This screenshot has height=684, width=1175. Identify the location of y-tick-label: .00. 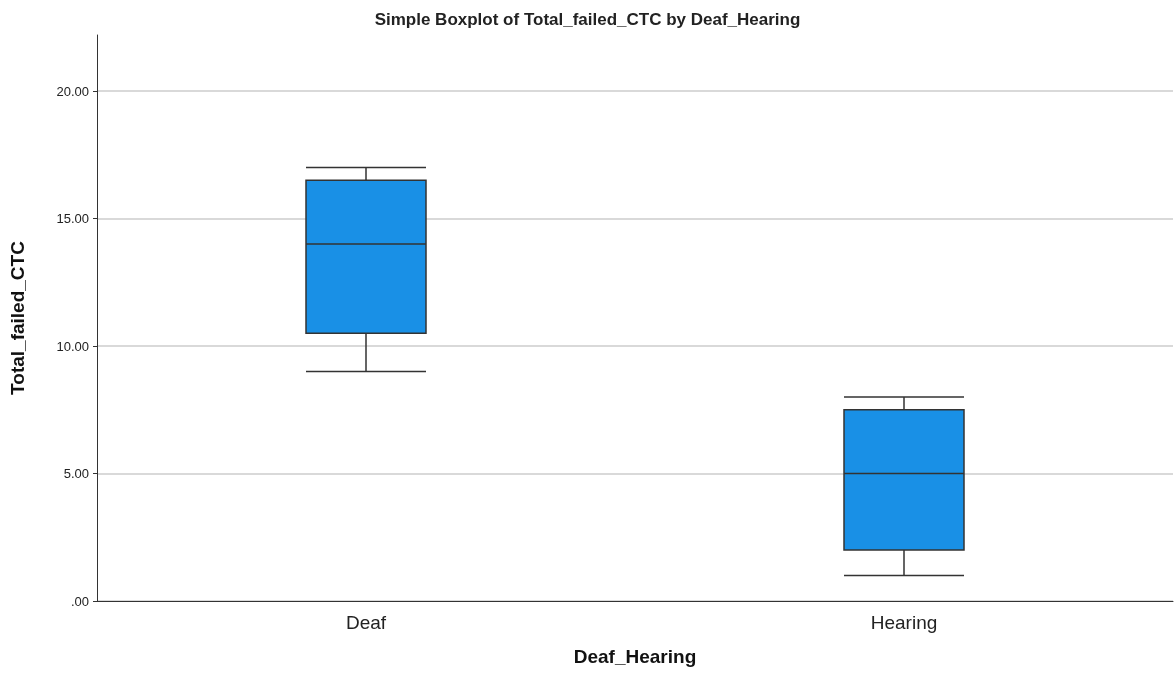
(79, 601).